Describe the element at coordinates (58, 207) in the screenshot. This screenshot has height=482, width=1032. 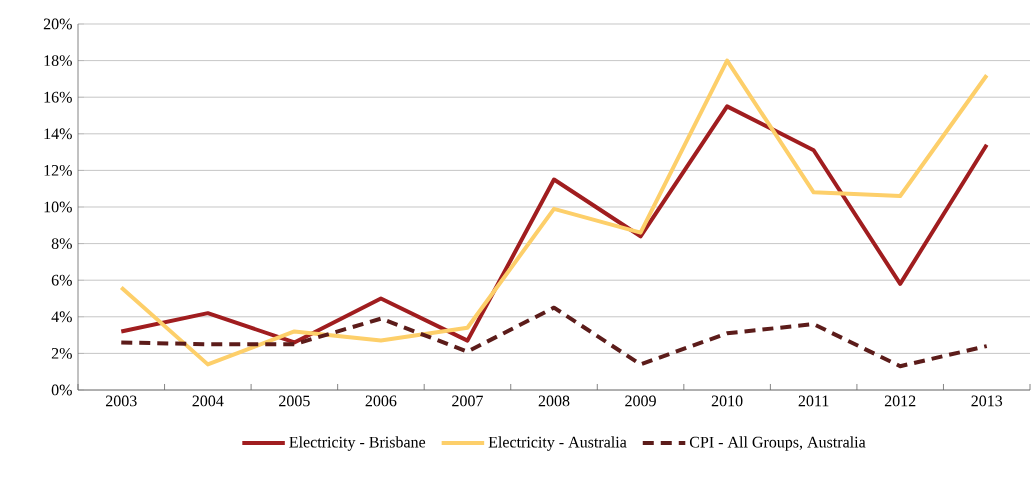
I see `y-tick-label: 10%` at that location.